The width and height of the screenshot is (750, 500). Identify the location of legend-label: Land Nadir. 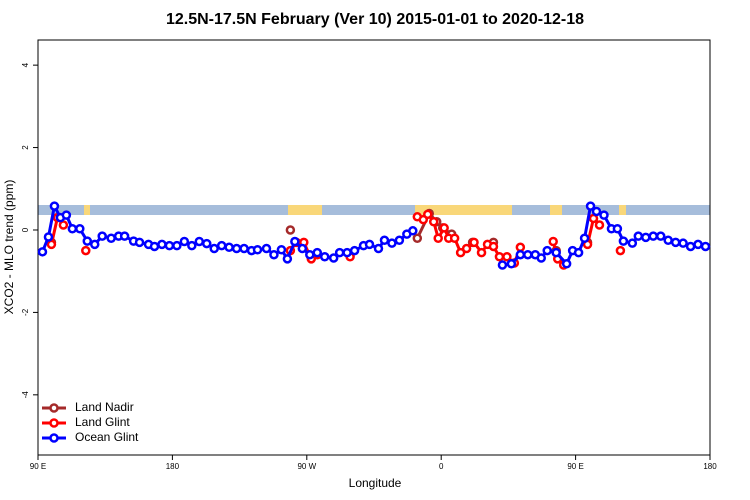
(104, 407).